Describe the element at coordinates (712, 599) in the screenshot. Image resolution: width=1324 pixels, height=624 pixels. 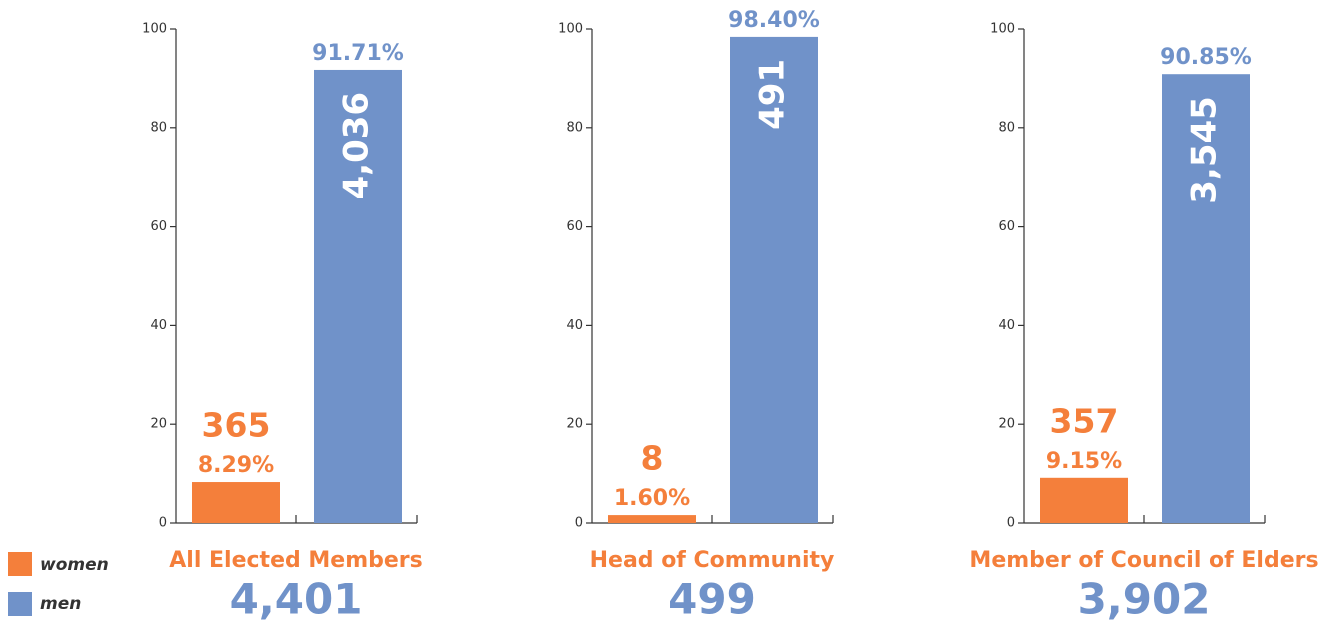
I see `chart-subtitle: 499` at that location.